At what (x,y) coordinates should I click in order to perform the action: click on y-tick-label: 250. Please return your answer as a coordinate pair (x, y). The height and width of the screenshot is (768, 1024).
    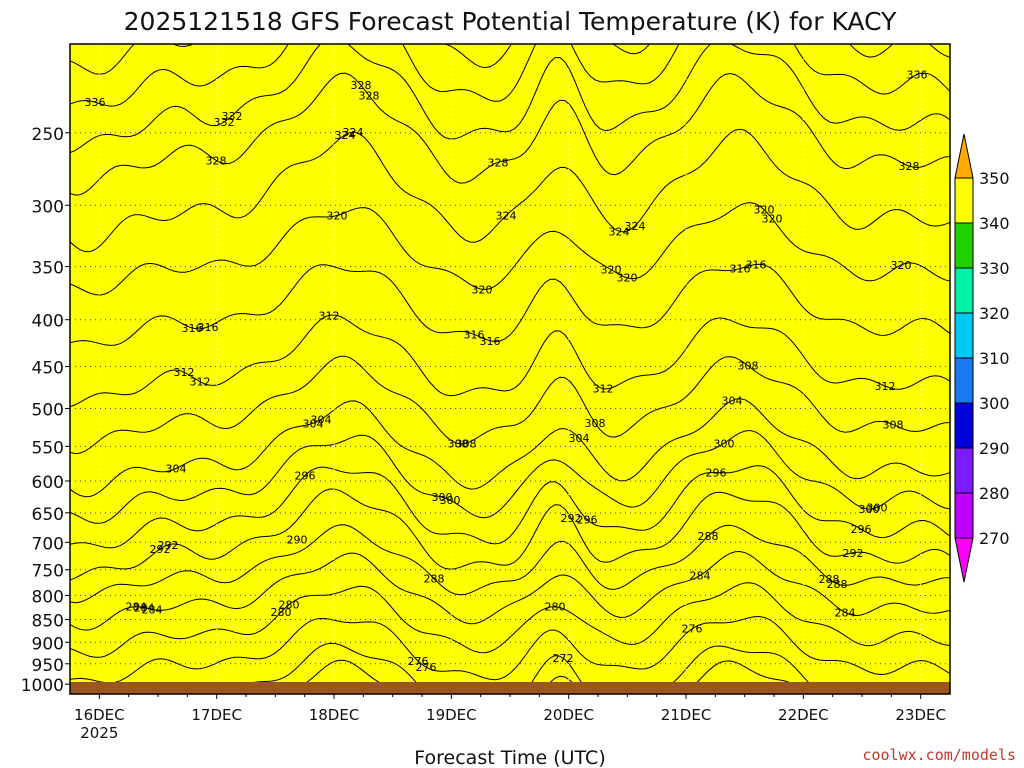
    Looking at the image, I should click on (48, 135).